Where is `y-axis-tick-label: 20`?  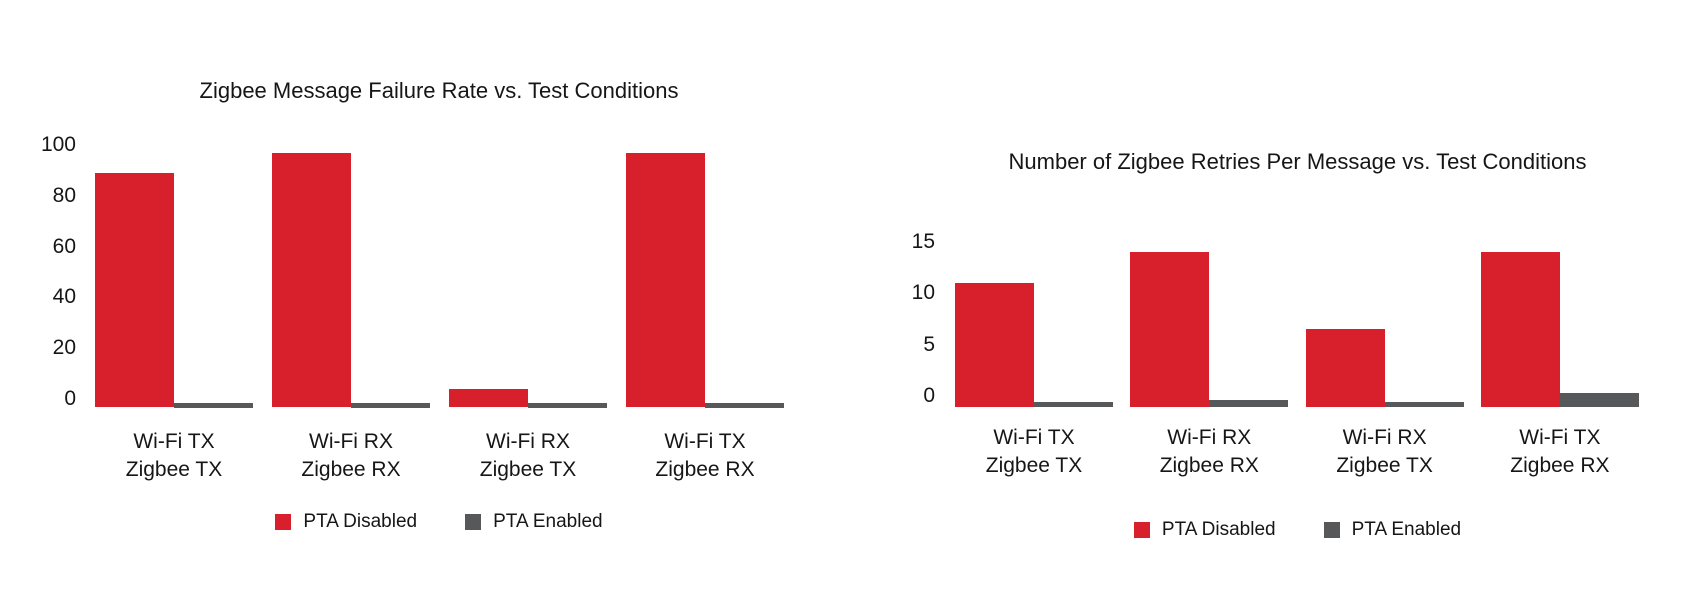 y-axis-tick-label: 20 is located at coordinates (64, 348).